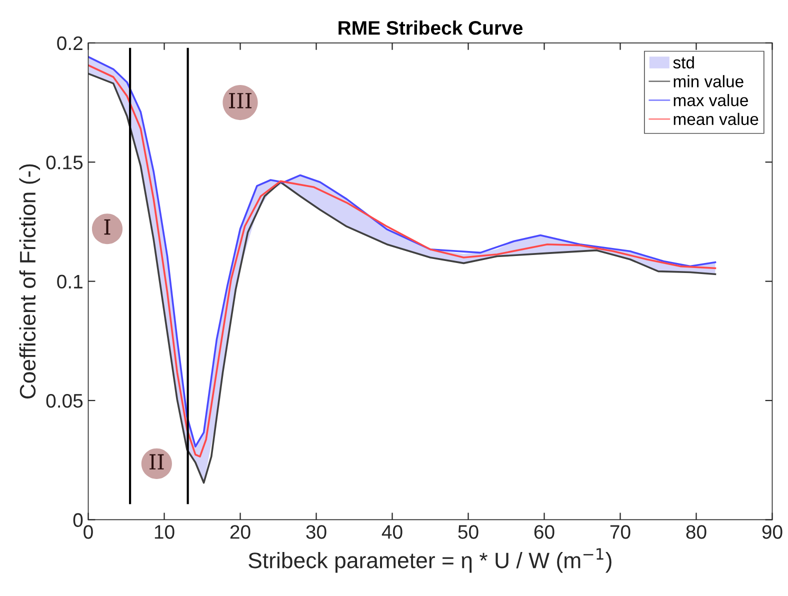 This screenshot has width=788, height=596. What do you see at coordinates (64, 401) in the screenshot?
I see `y-tick-label: 0.05` at bounding box center [64, 401].